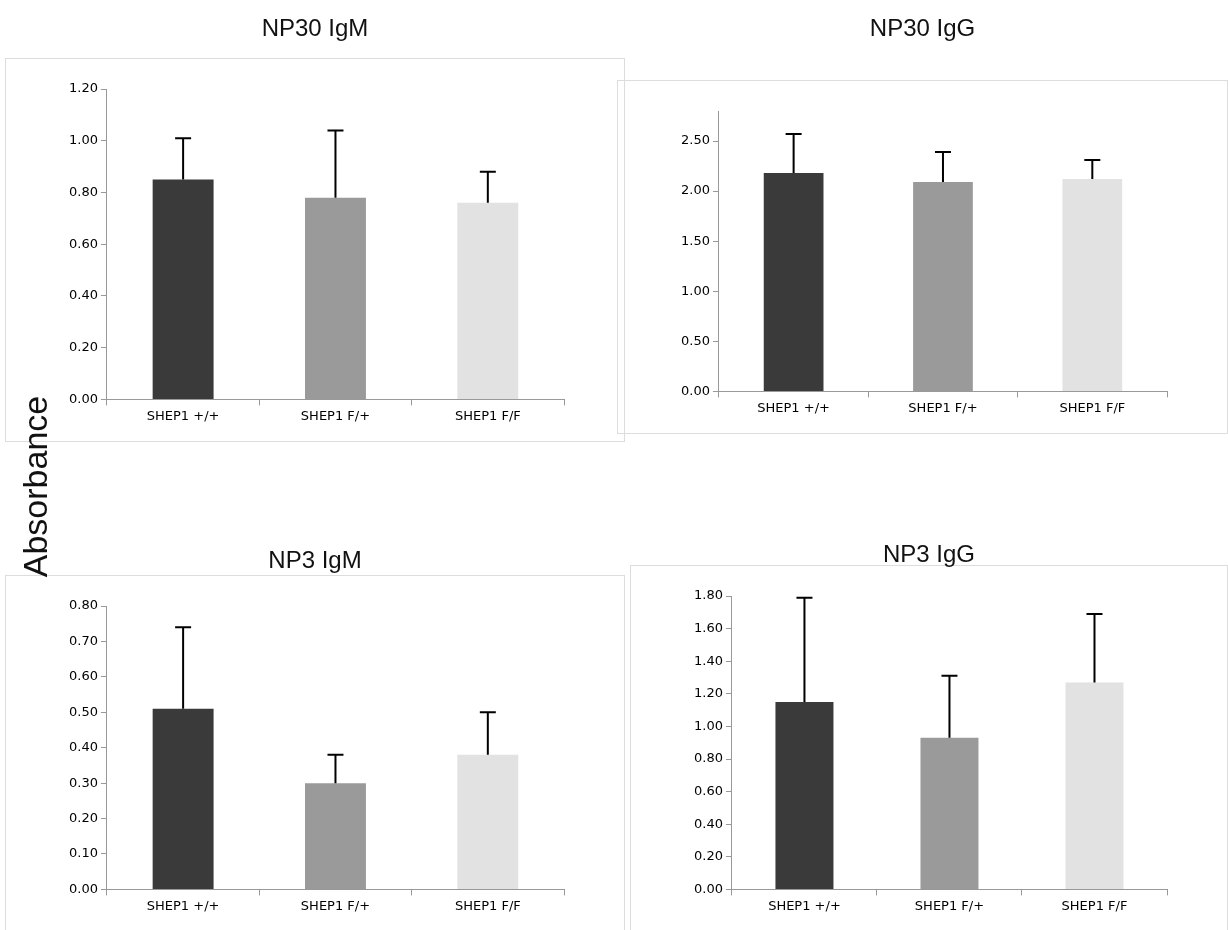 Image resolution: width=1228 pixels, height=930 pixels. Describe the element at coordinates (315, 28) in the screenshot. I see `chart-title: NP30 IgM` at that location.